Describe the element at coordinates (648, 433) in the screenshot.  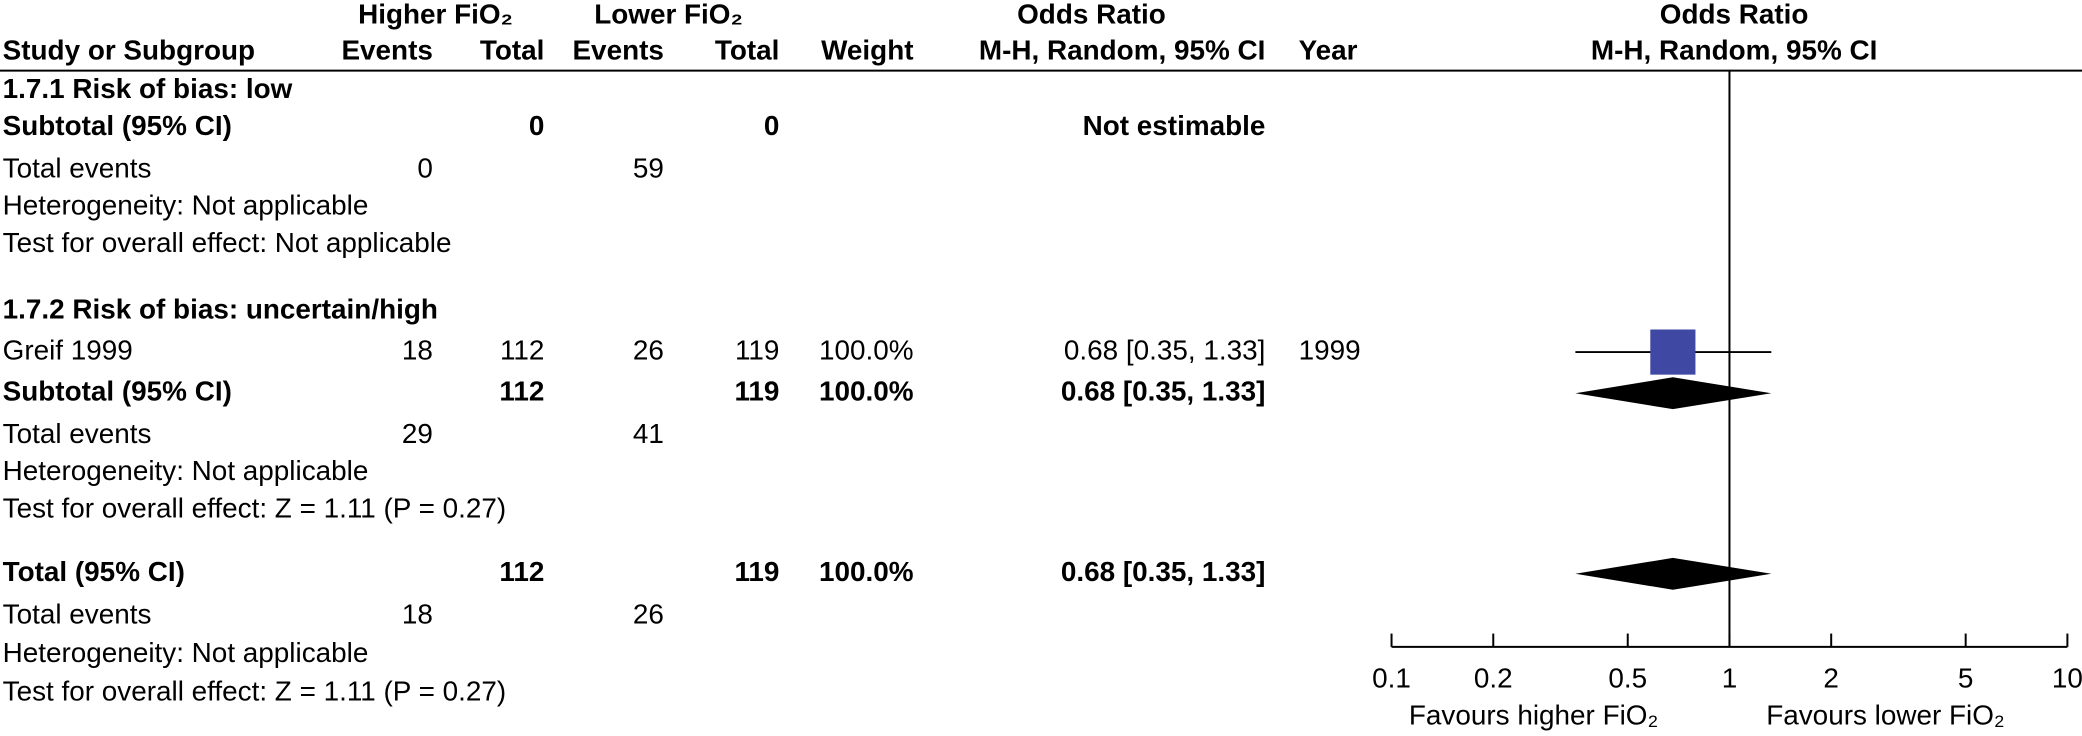
I see `cell: 41` at that location.